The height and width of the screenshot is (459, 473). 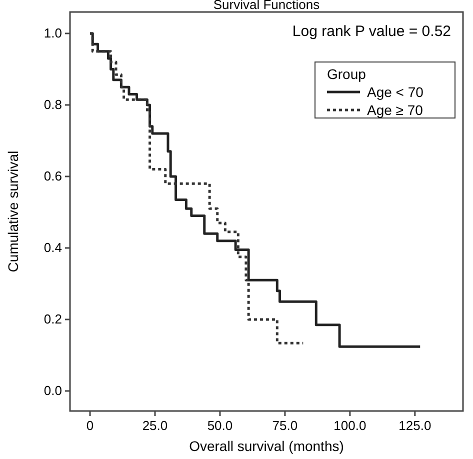 I want to click on y-tick-label: 0.8, so click(x=53, y=104).